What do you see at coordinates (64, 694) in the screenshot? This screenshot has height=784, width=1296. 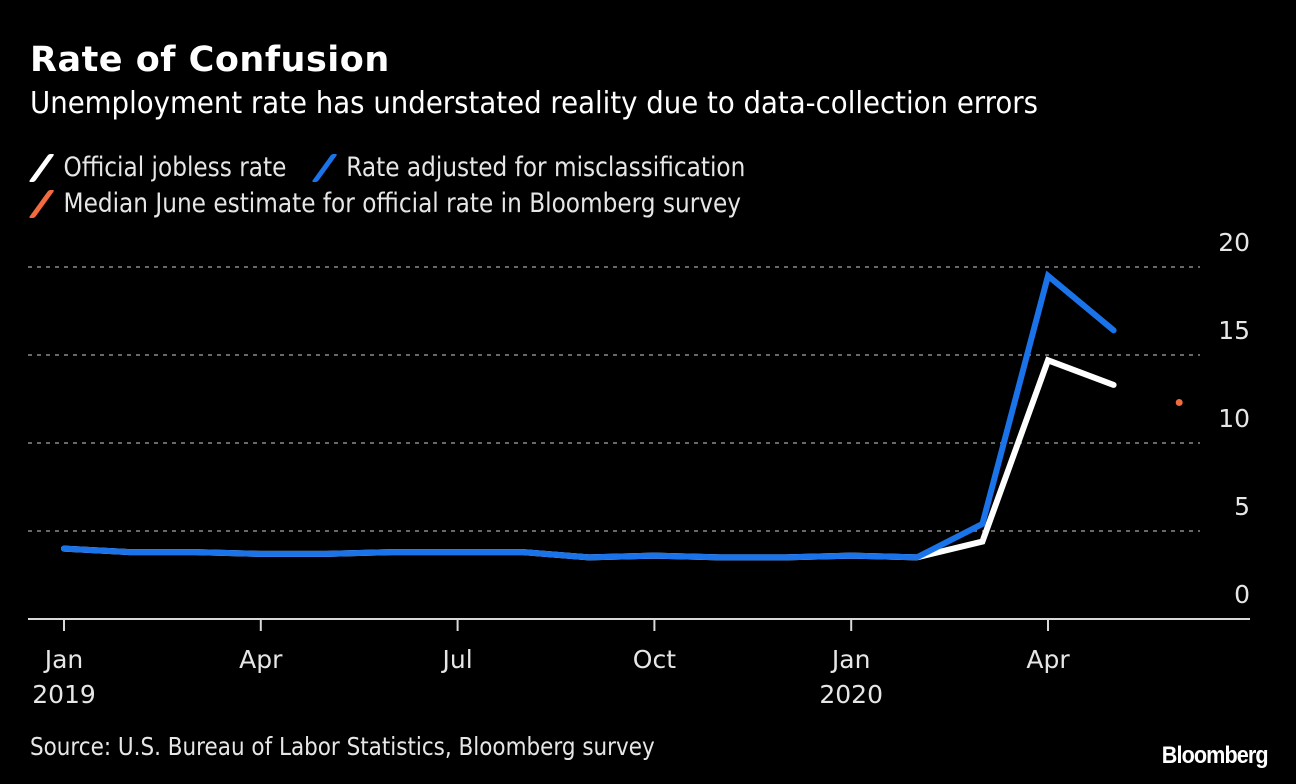 I see `x-tick-sublabel: 2019` at bounding box center [64, 694].